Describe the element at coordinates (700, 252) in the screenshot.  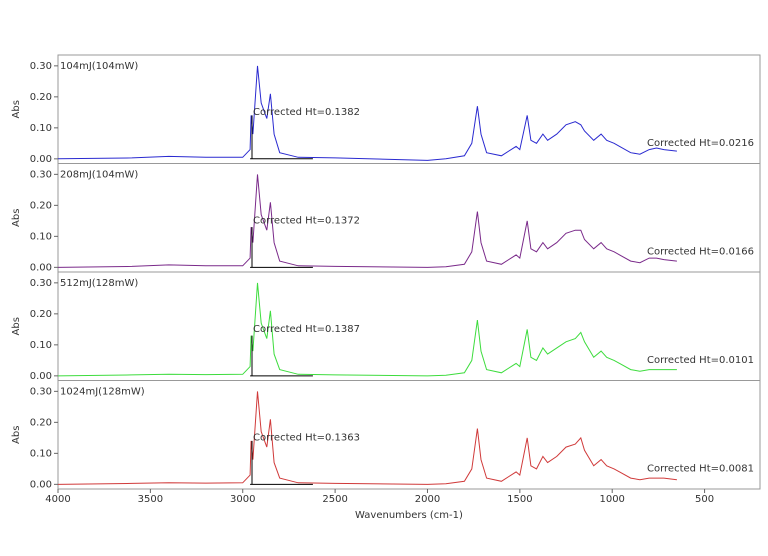
I see `annotation: Corrected Ht=0.0166` at that location.